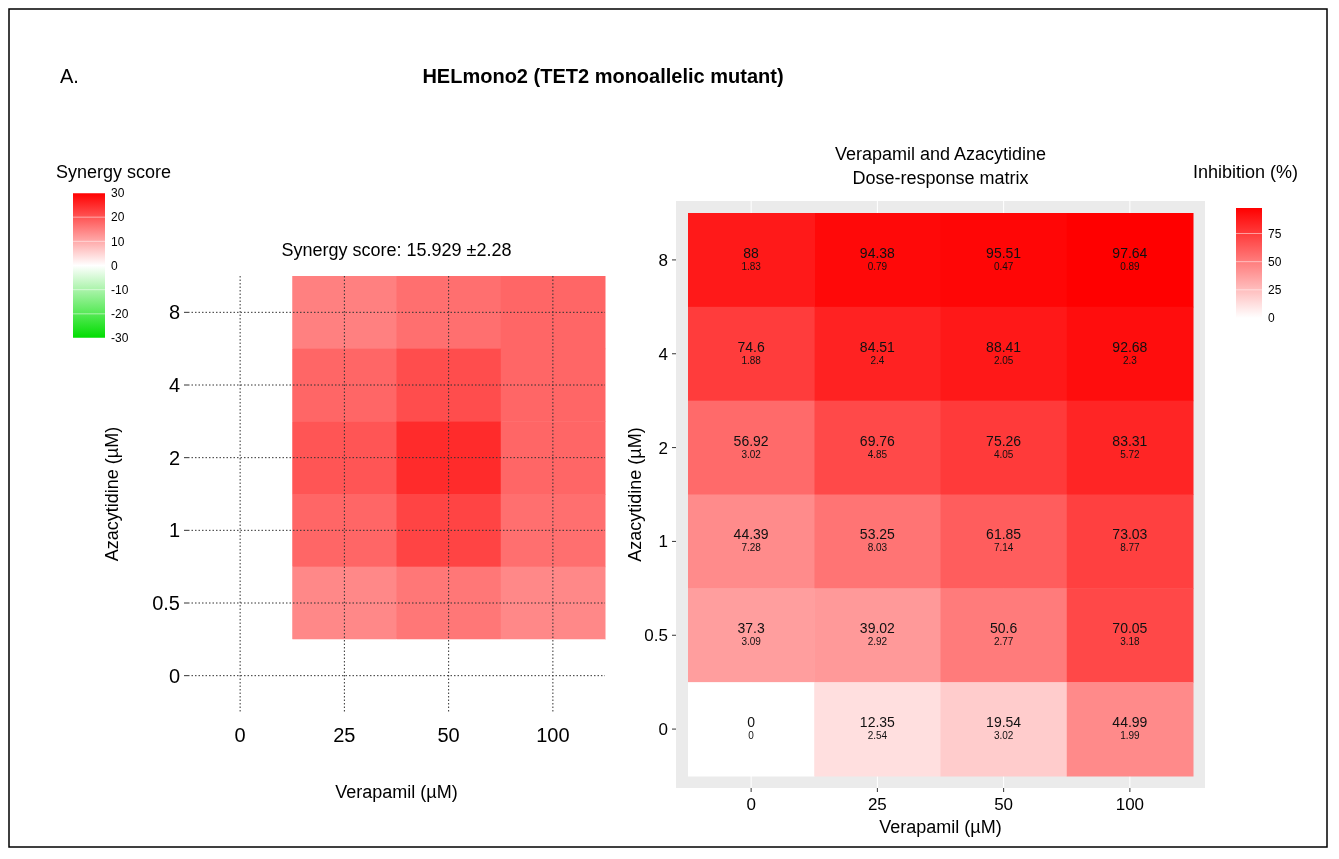  I want to click on color-bar-label: -20, so click(120, 314).